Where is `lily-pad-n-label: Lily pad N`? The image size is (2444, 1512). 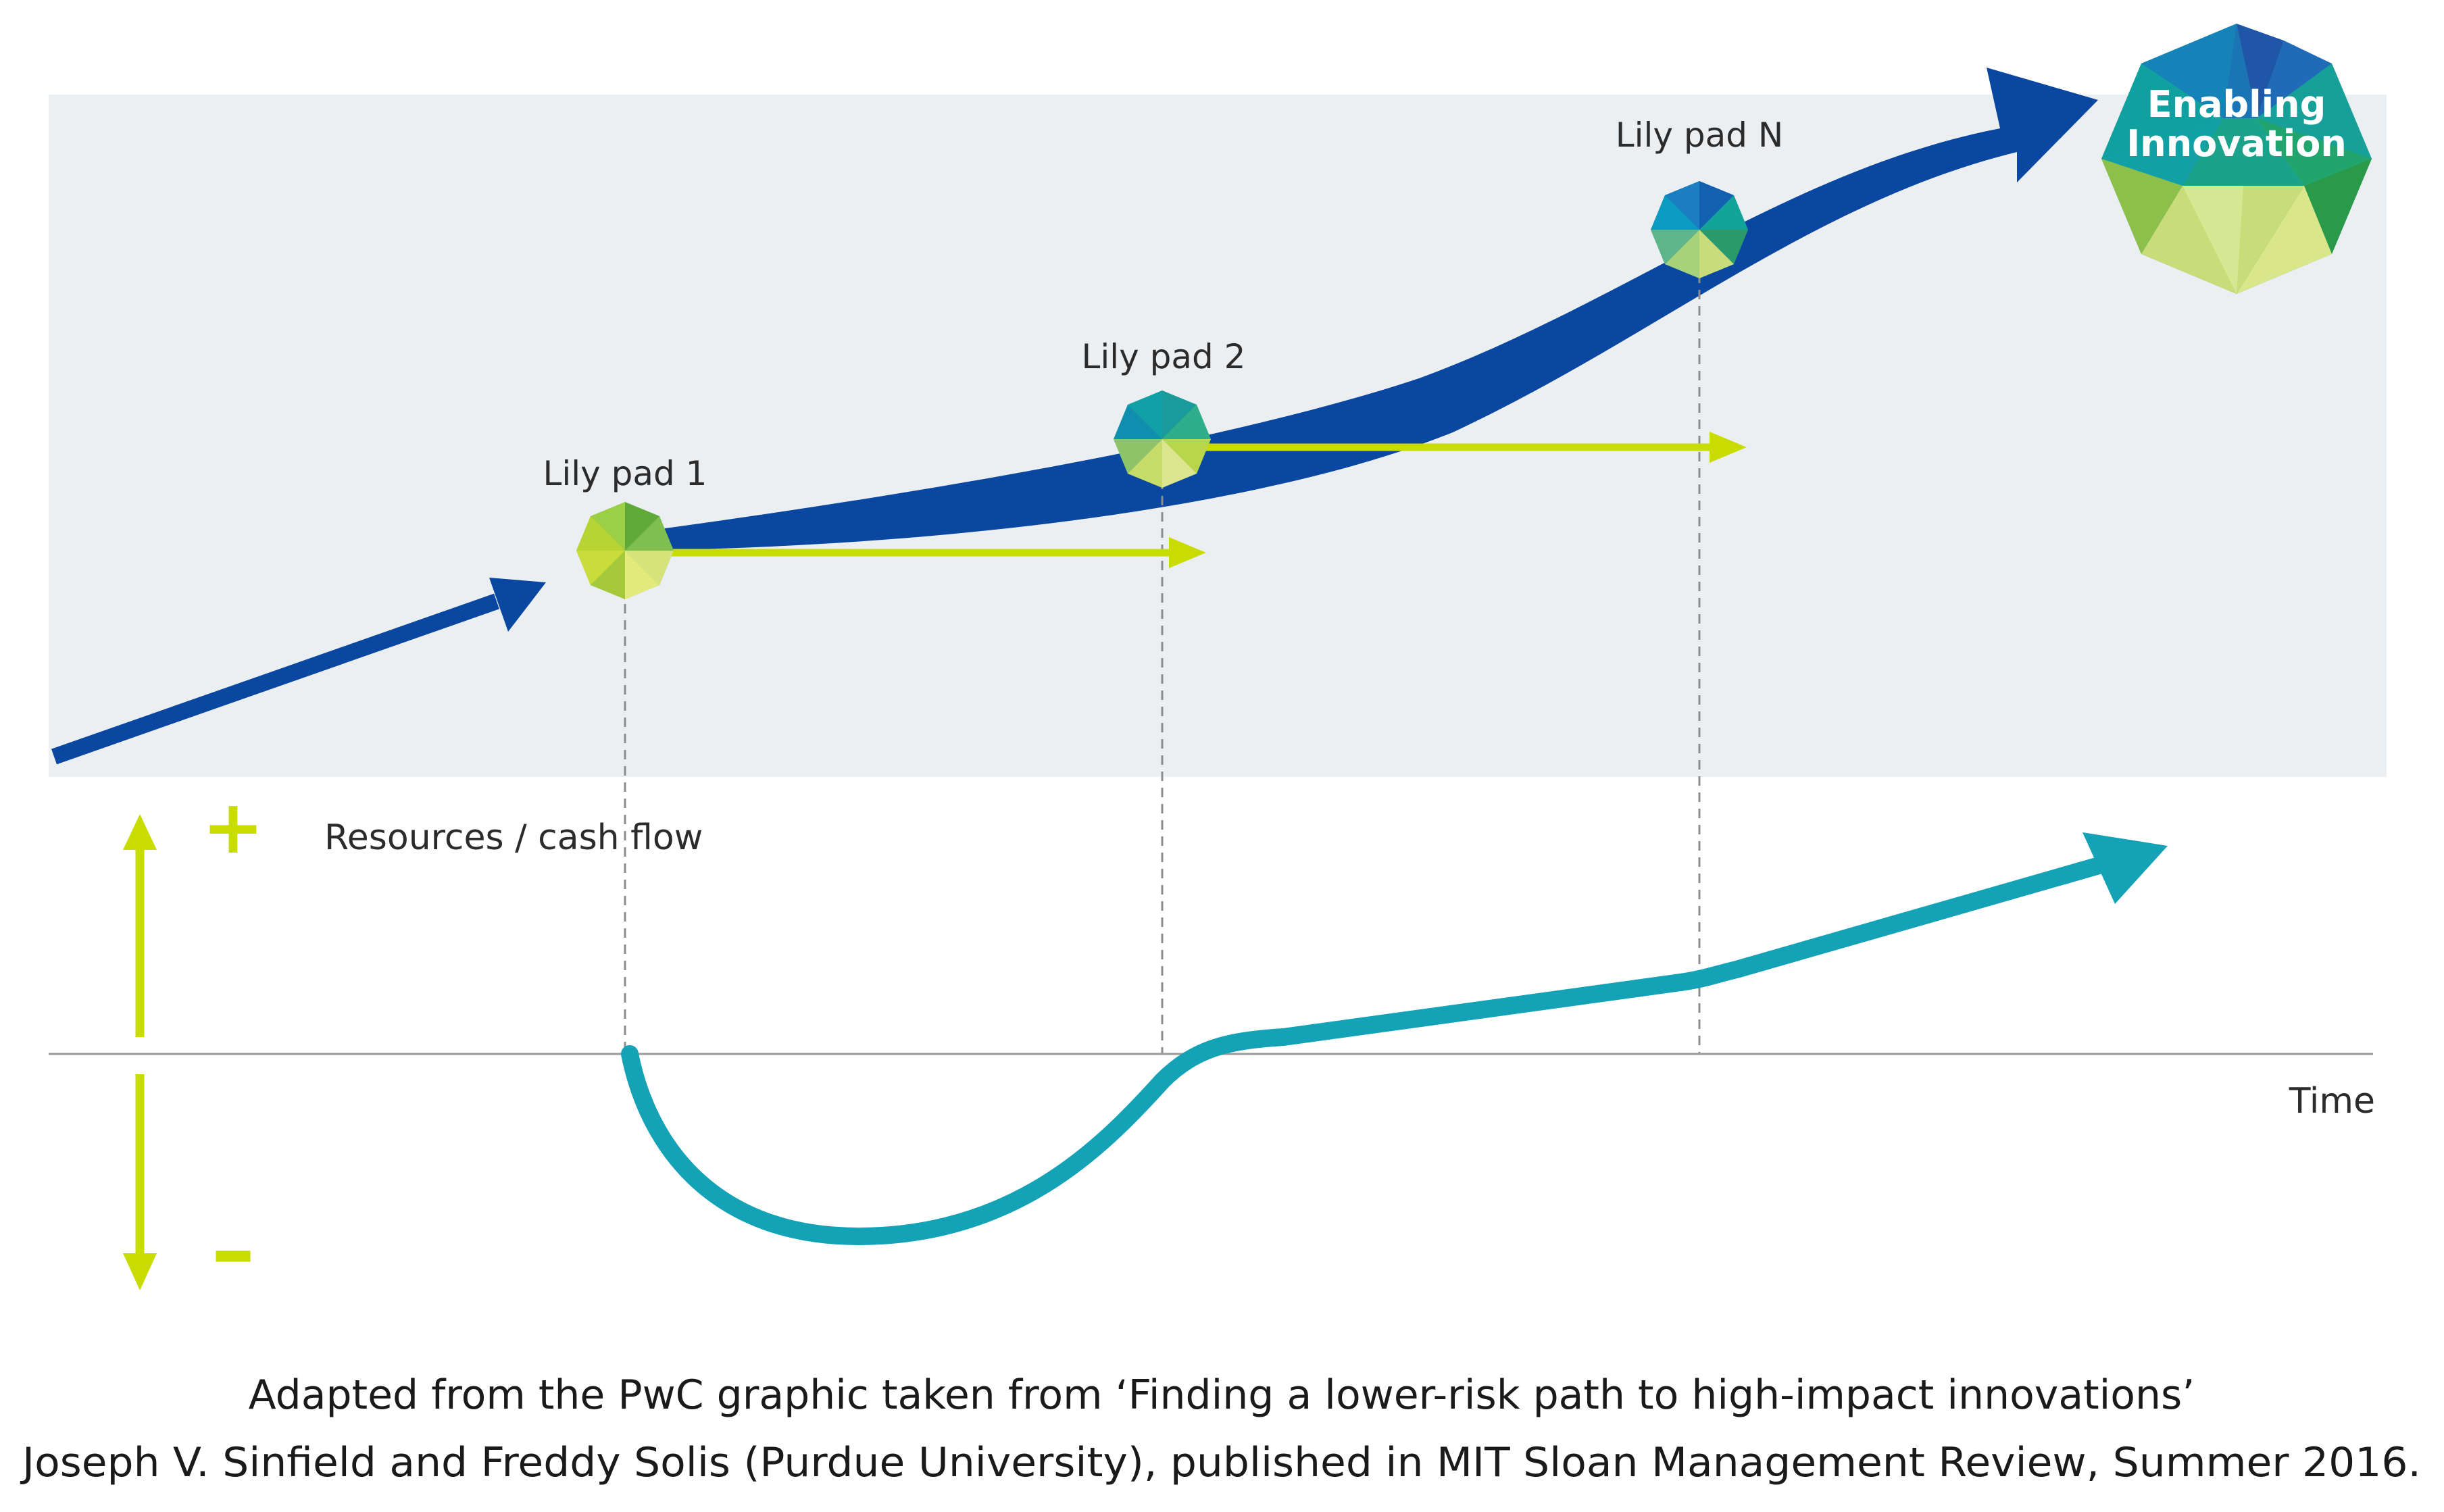 lily-pad-n-label: Lily pad N is located at coordinates (1700, 135).